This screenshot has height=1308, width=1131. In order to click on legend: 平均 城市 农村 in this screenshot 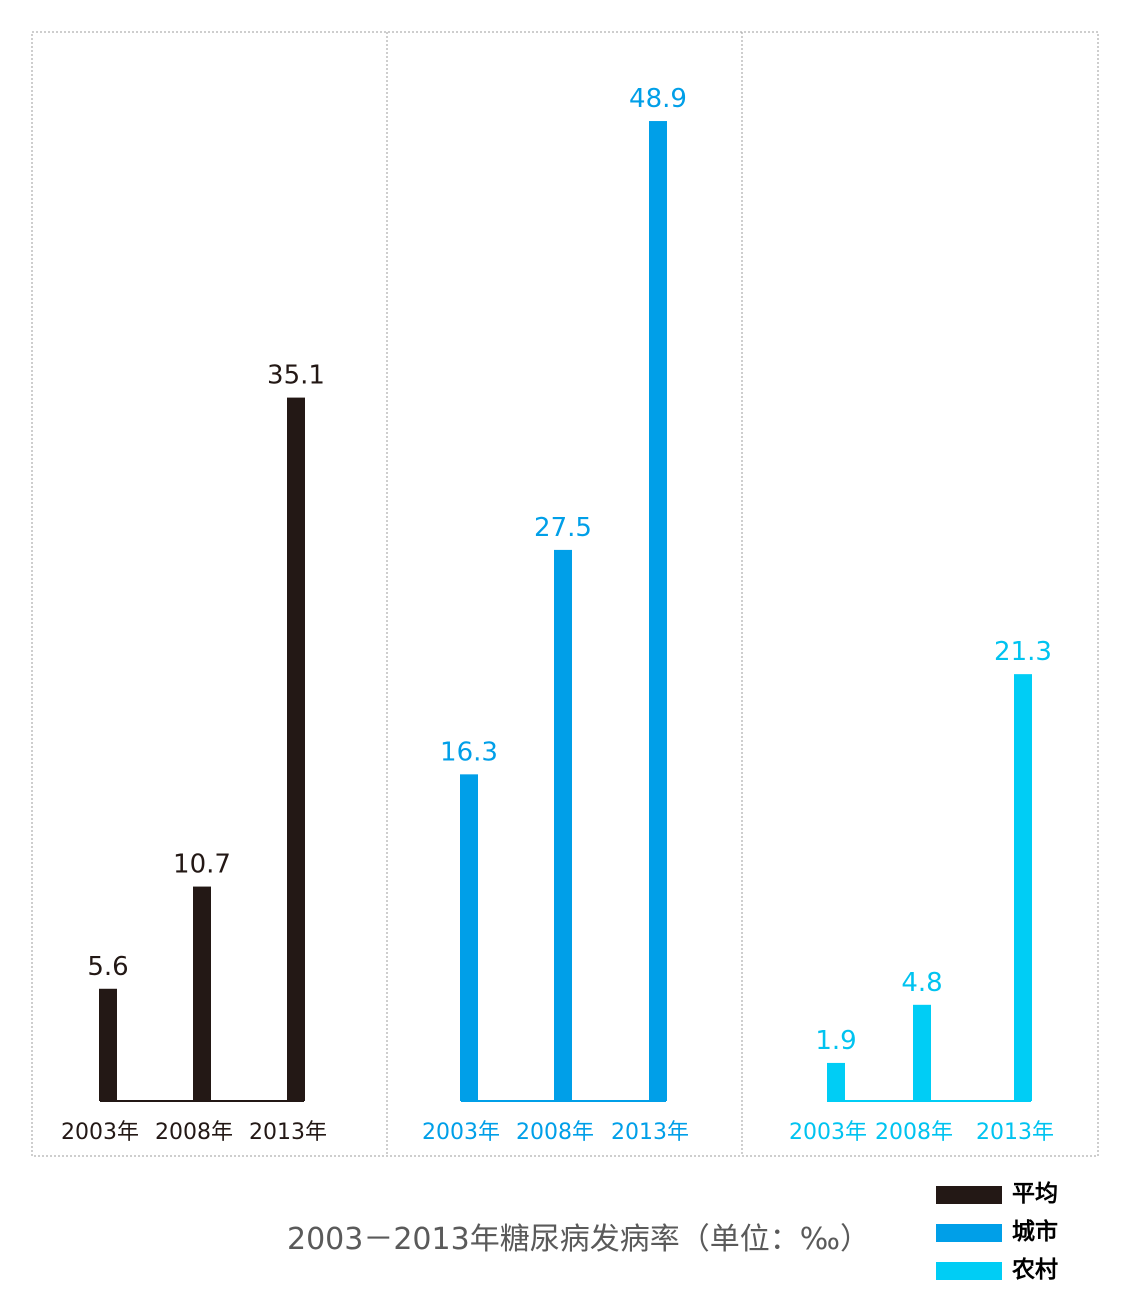, I will do `click(1026, 1235)`.